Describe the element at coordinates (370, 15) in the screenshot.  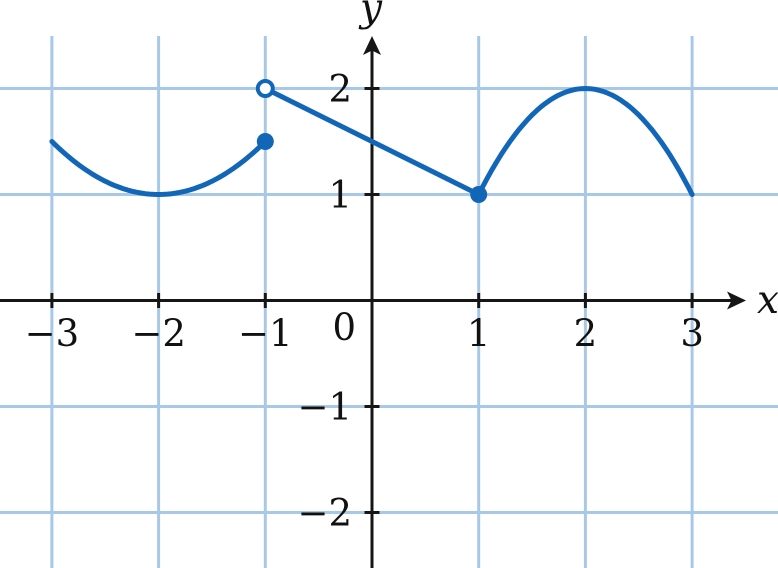
I see `y-axis-label: y` at that location.